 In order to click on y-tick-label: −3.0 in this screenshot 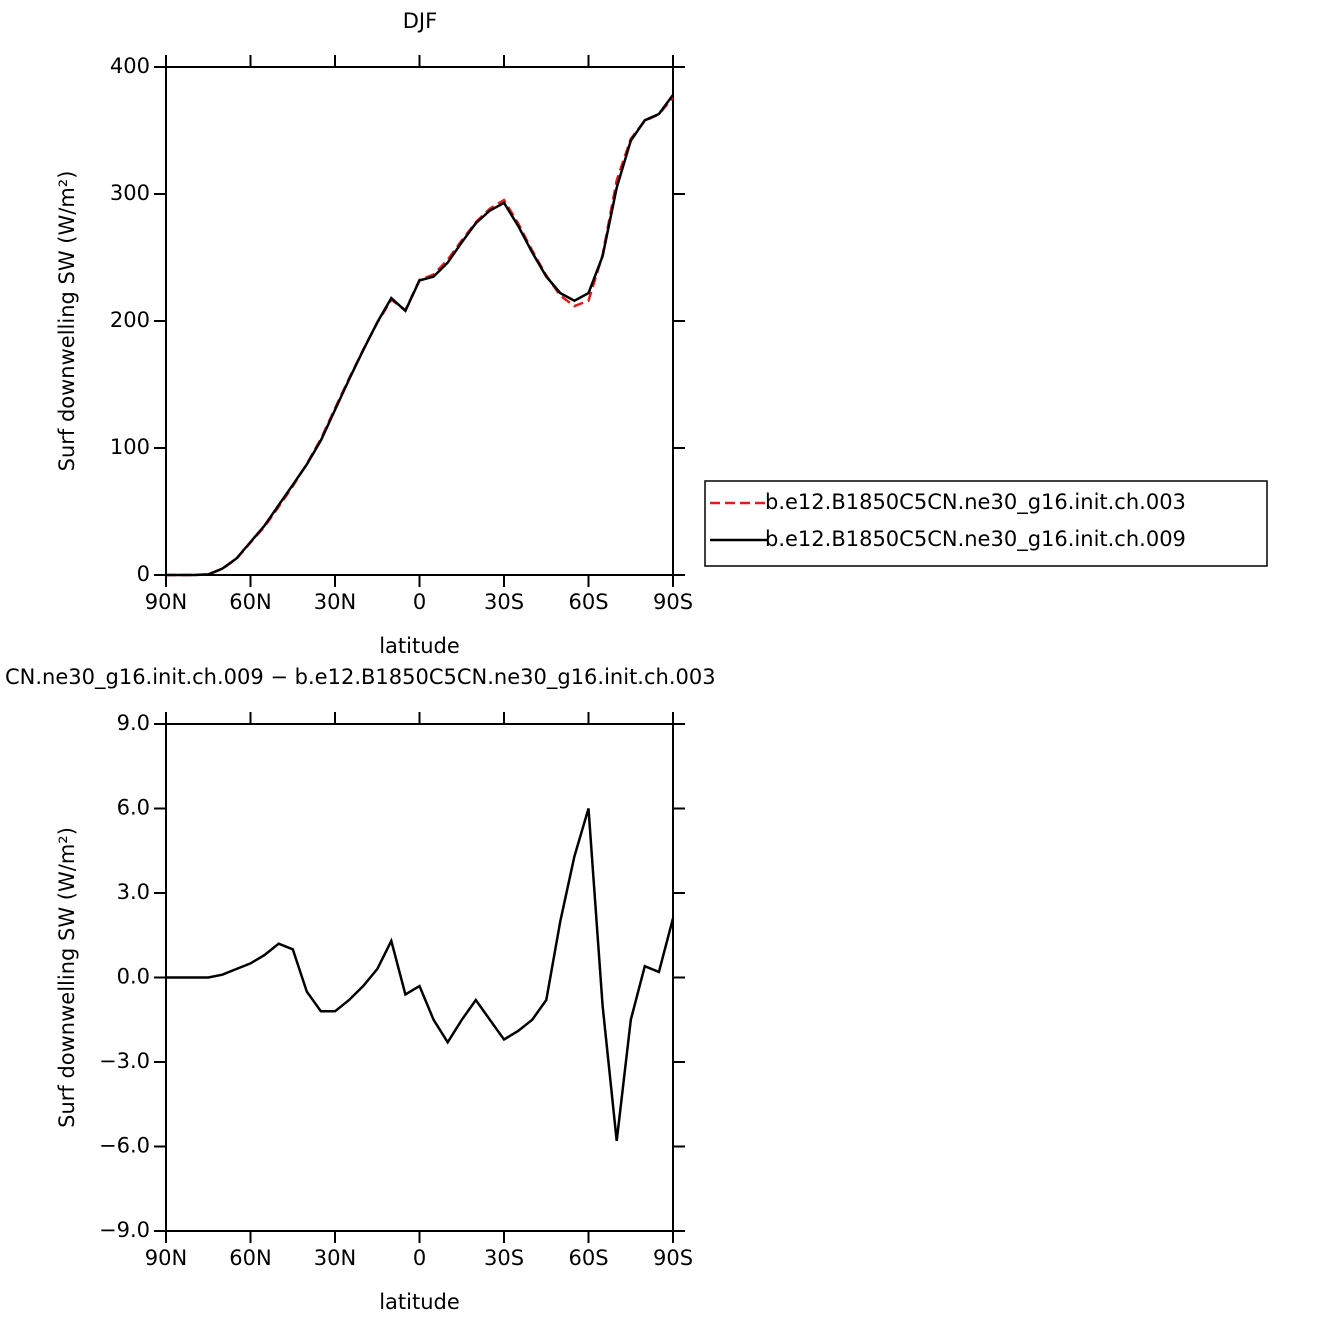, I will do `click(124, 1061)`.